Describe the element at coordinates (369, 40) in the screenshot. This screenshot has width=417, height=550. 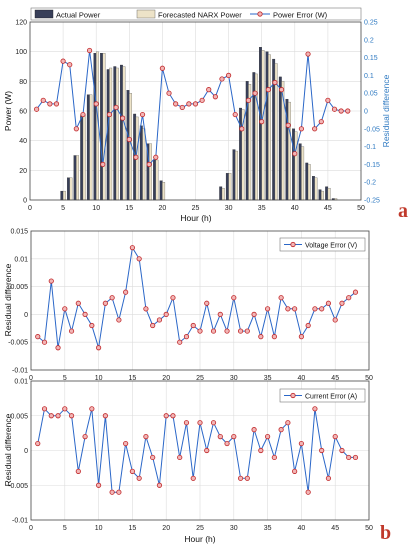
I see `y-right-tick-label: 0.2` at that location.